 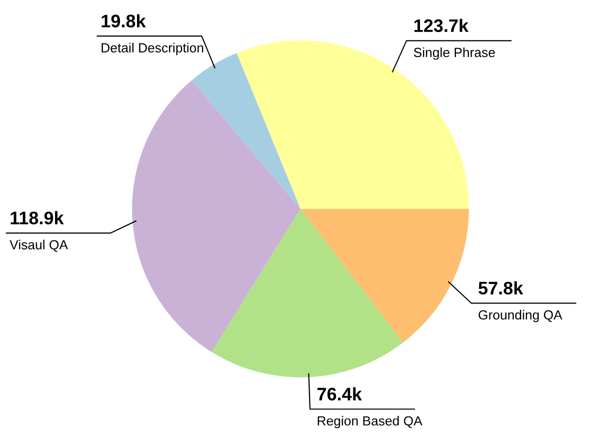 I want to click on data-label: 57.8k, so click(x=501, y=288).